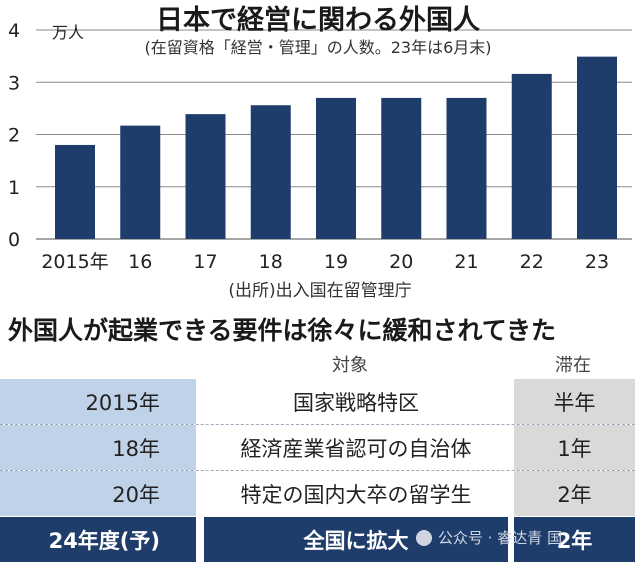 The width and height of the screenshot is (635, 562). I want to click on x-tick-label: 2015年, so click(74, 262).